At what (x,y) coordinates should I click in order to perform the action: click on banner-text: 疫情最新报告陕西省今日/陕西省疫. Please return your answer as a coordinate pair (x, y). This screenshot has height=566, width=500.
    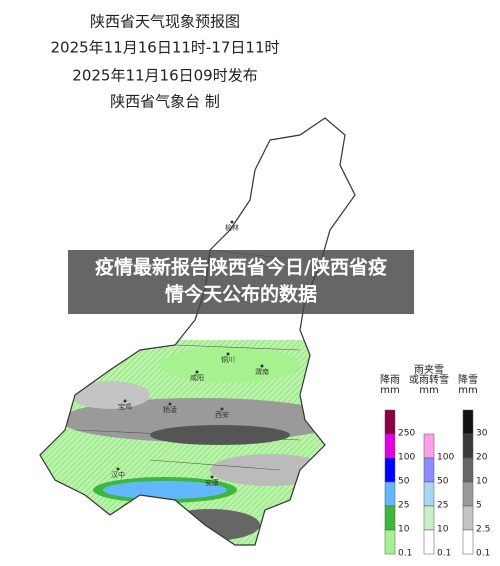
    Looking at the image, I should click on (241, 267).